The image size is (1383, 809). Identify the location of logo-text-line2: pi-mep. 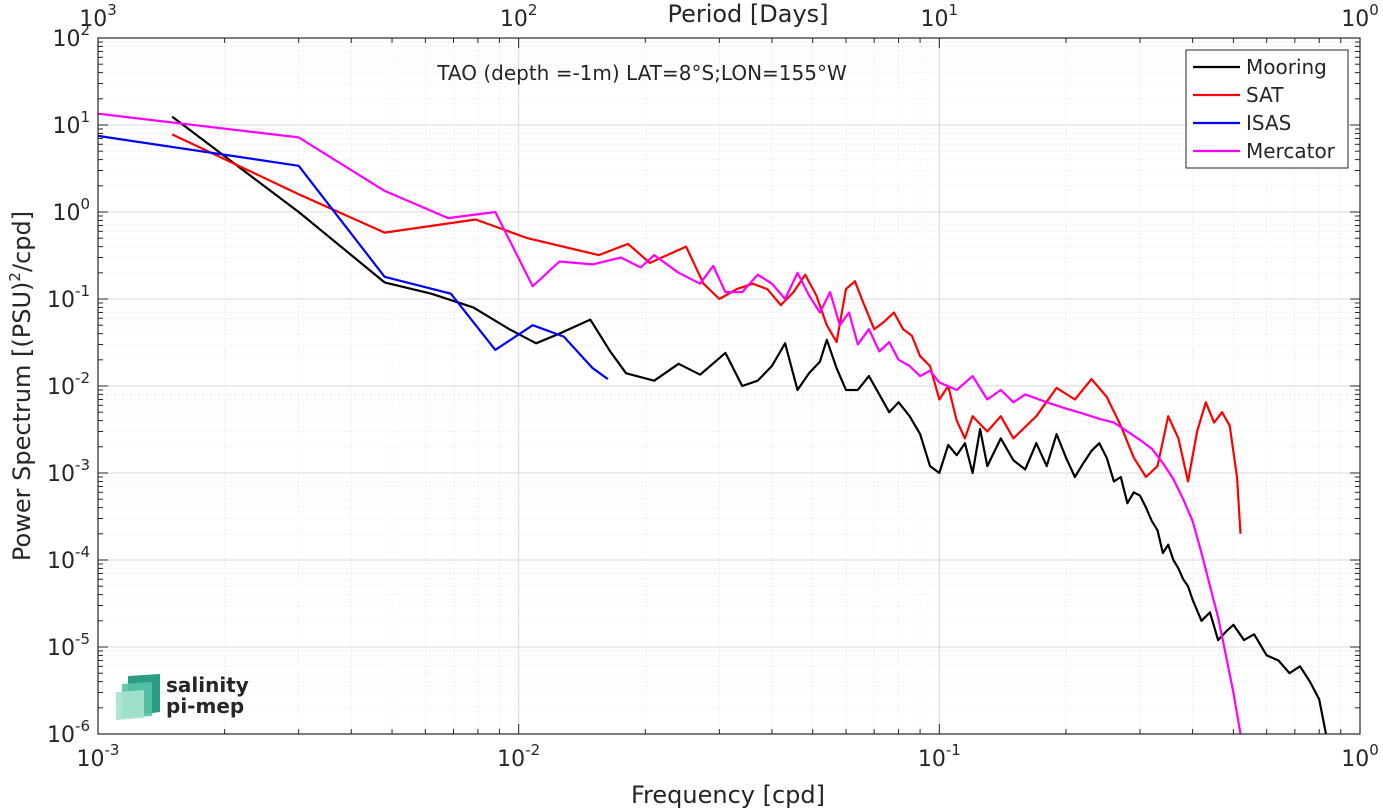
(205, 706).